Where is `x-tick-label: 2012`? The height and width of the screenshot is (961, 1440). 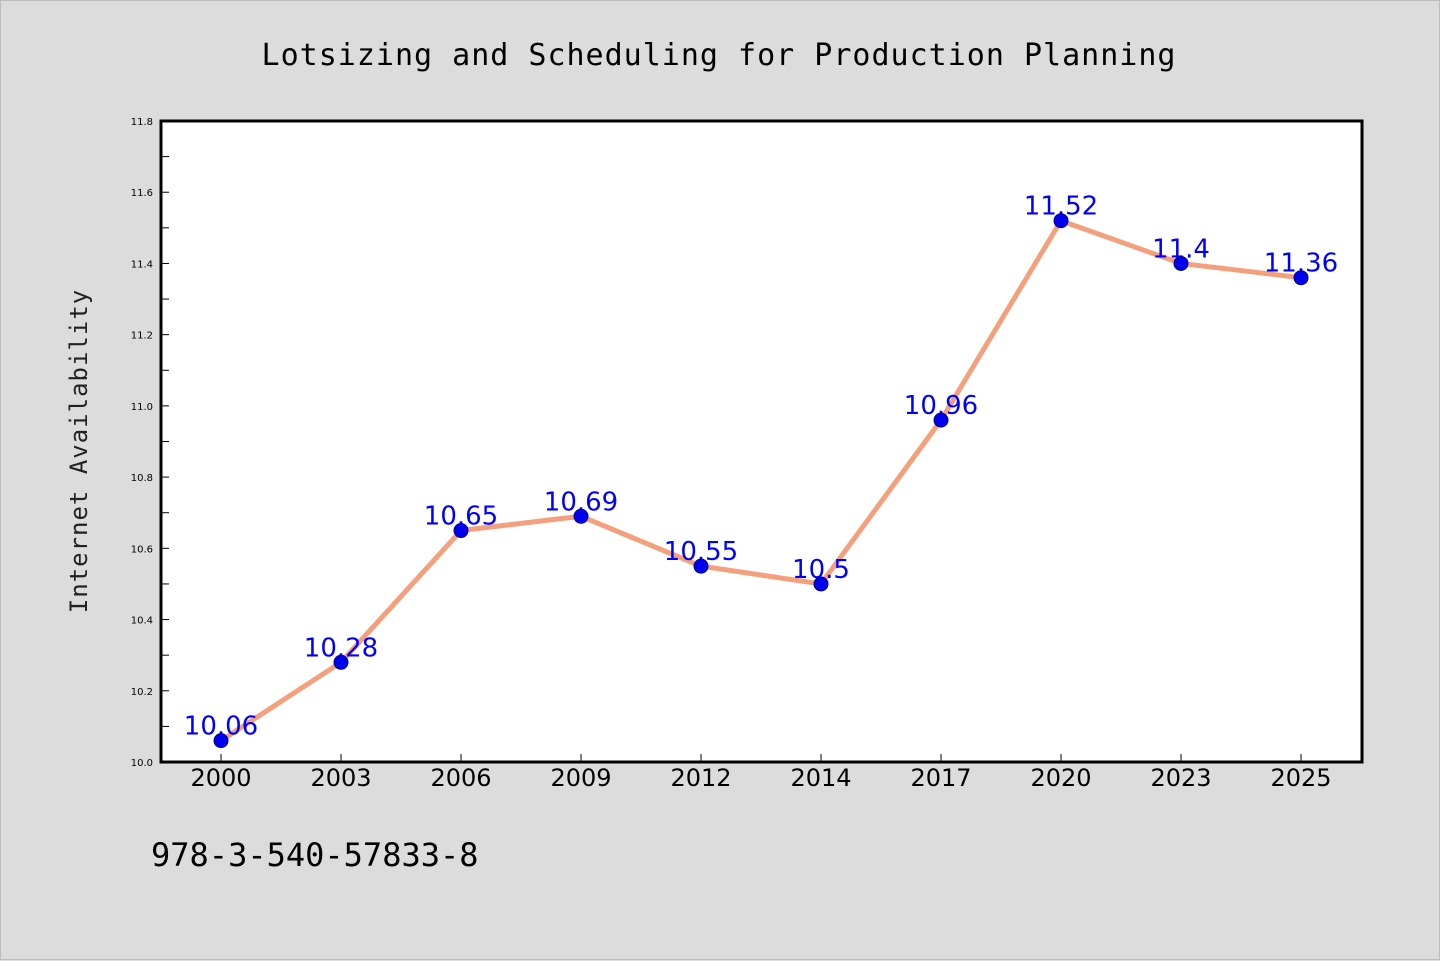 x-tick-label: 2012 is located at coordinates (700, 778).